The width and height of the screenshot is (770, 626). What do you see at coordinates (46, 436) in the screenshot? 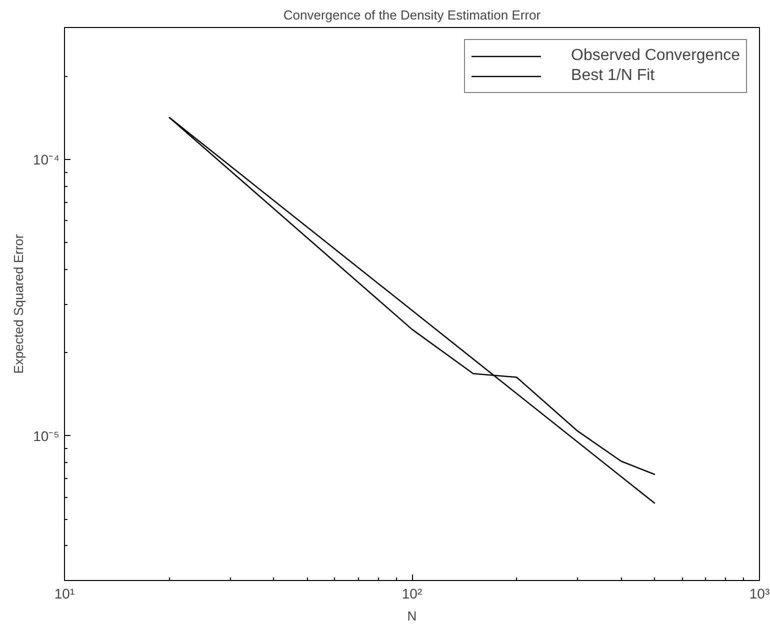
I see `y-tick-label: 10⁻⁵` at bounding box center [46, 436].